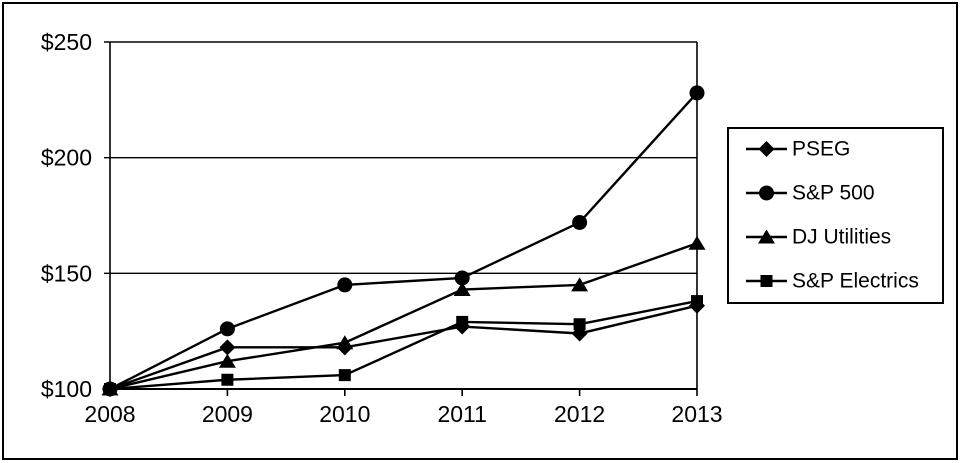 The image size is (960, 463). Describe the element at coordinates (766, 149) in the screenshot. I see `legend-diamond-icon` at that location.